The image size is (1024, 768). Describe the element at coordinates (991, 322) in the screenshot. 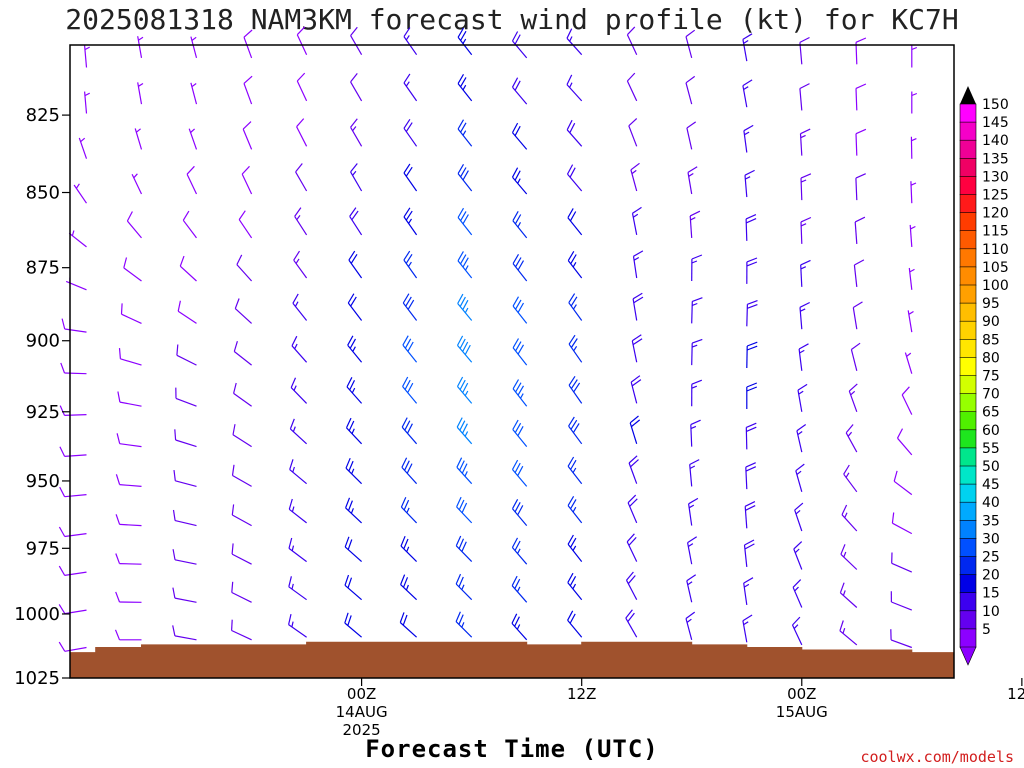

I see `colorbar-label: 90` at that location.